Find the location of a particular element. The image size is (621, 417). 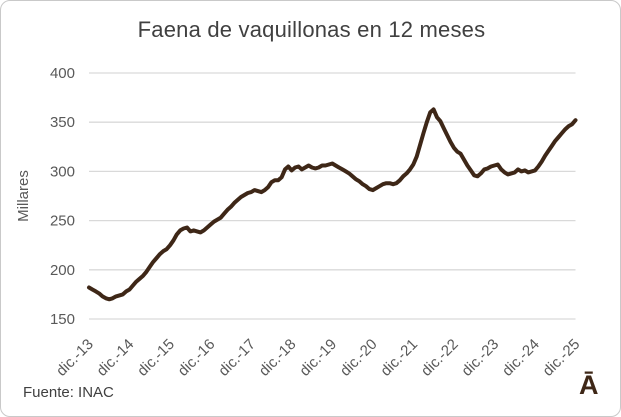

x-tick-label: dic.-24 is located at coordinates (521, 358).